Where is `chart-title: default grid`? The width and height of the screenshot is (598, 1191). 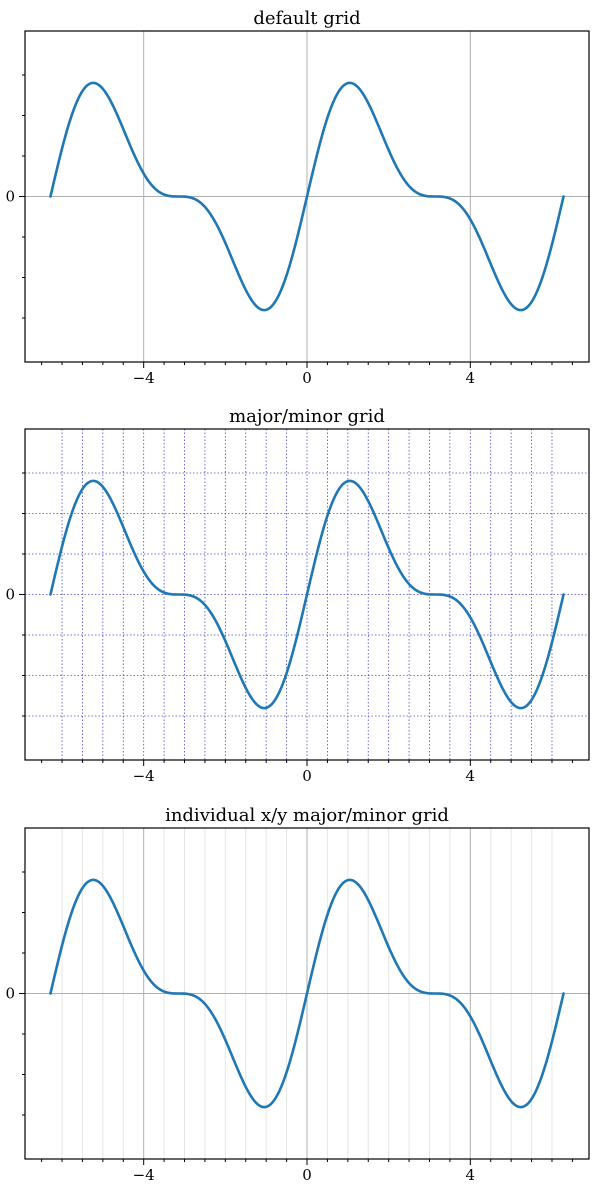 chart-title: default grid is located at coordinates (306, 18).